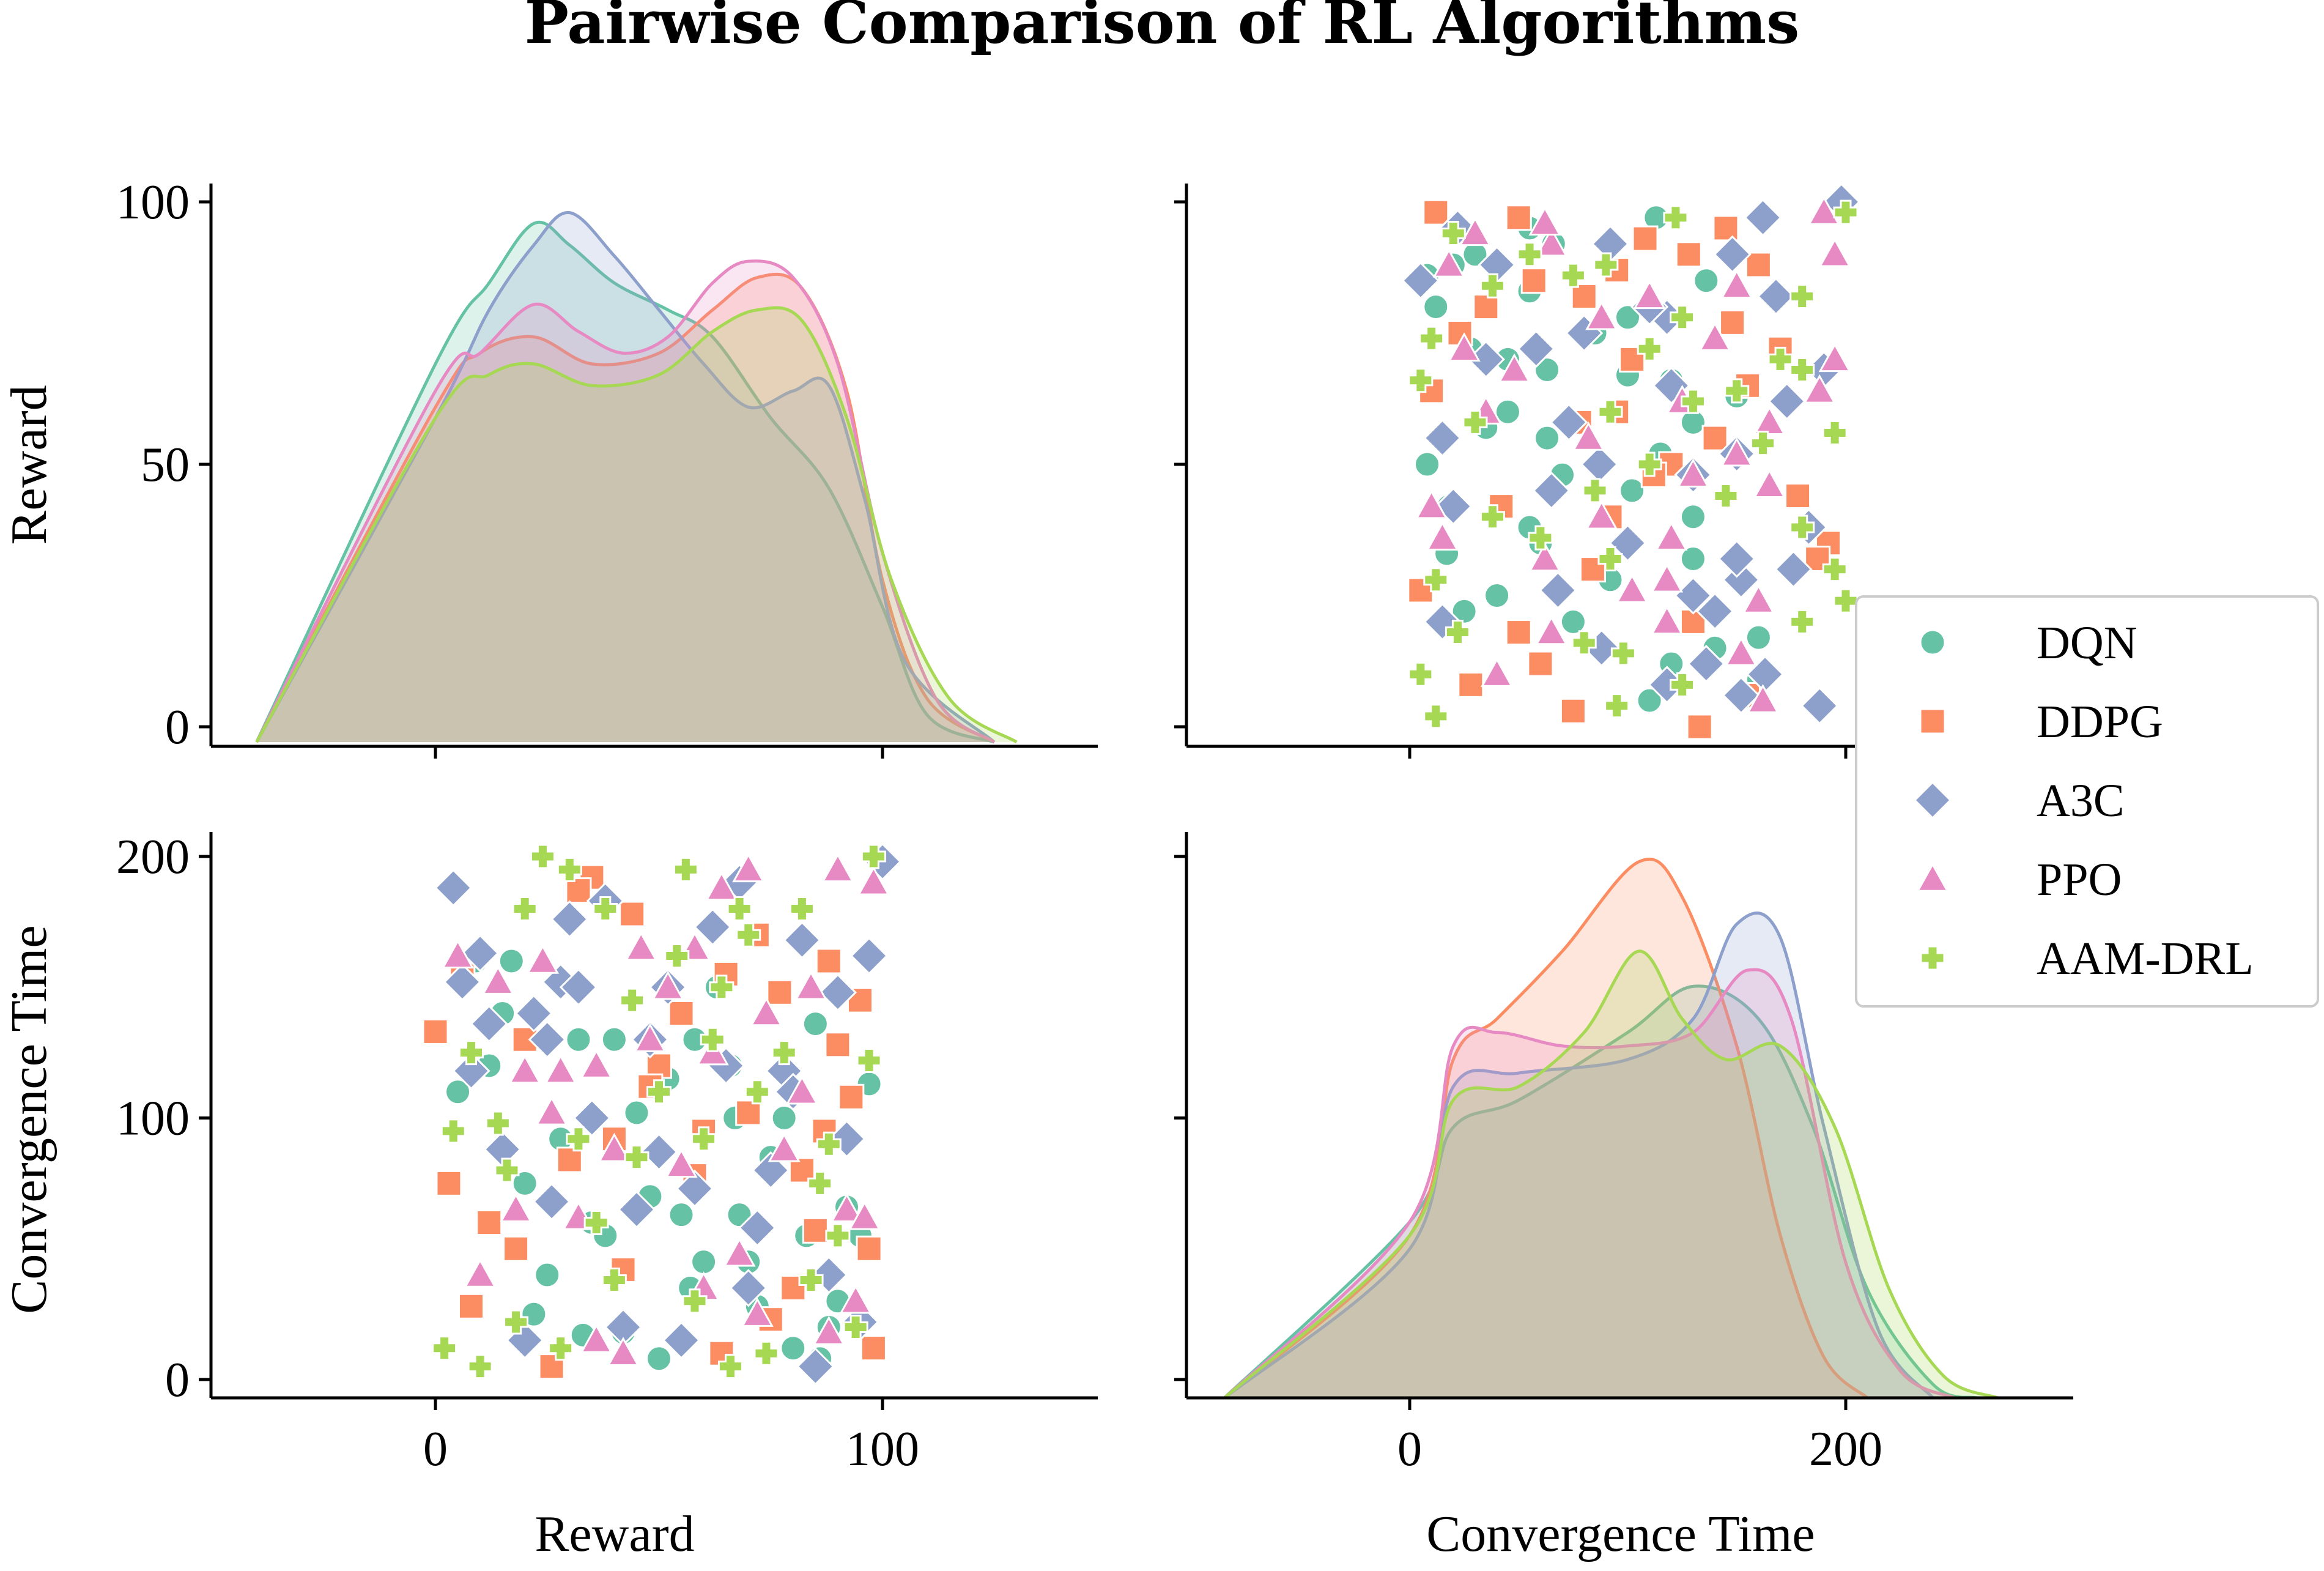 The image size is (2324, 1571). What do you see at coordinates (435, 1449) in the screenshot?
I see `x-tick-label-reward-0: 0` at bounding box center [435, 1449].